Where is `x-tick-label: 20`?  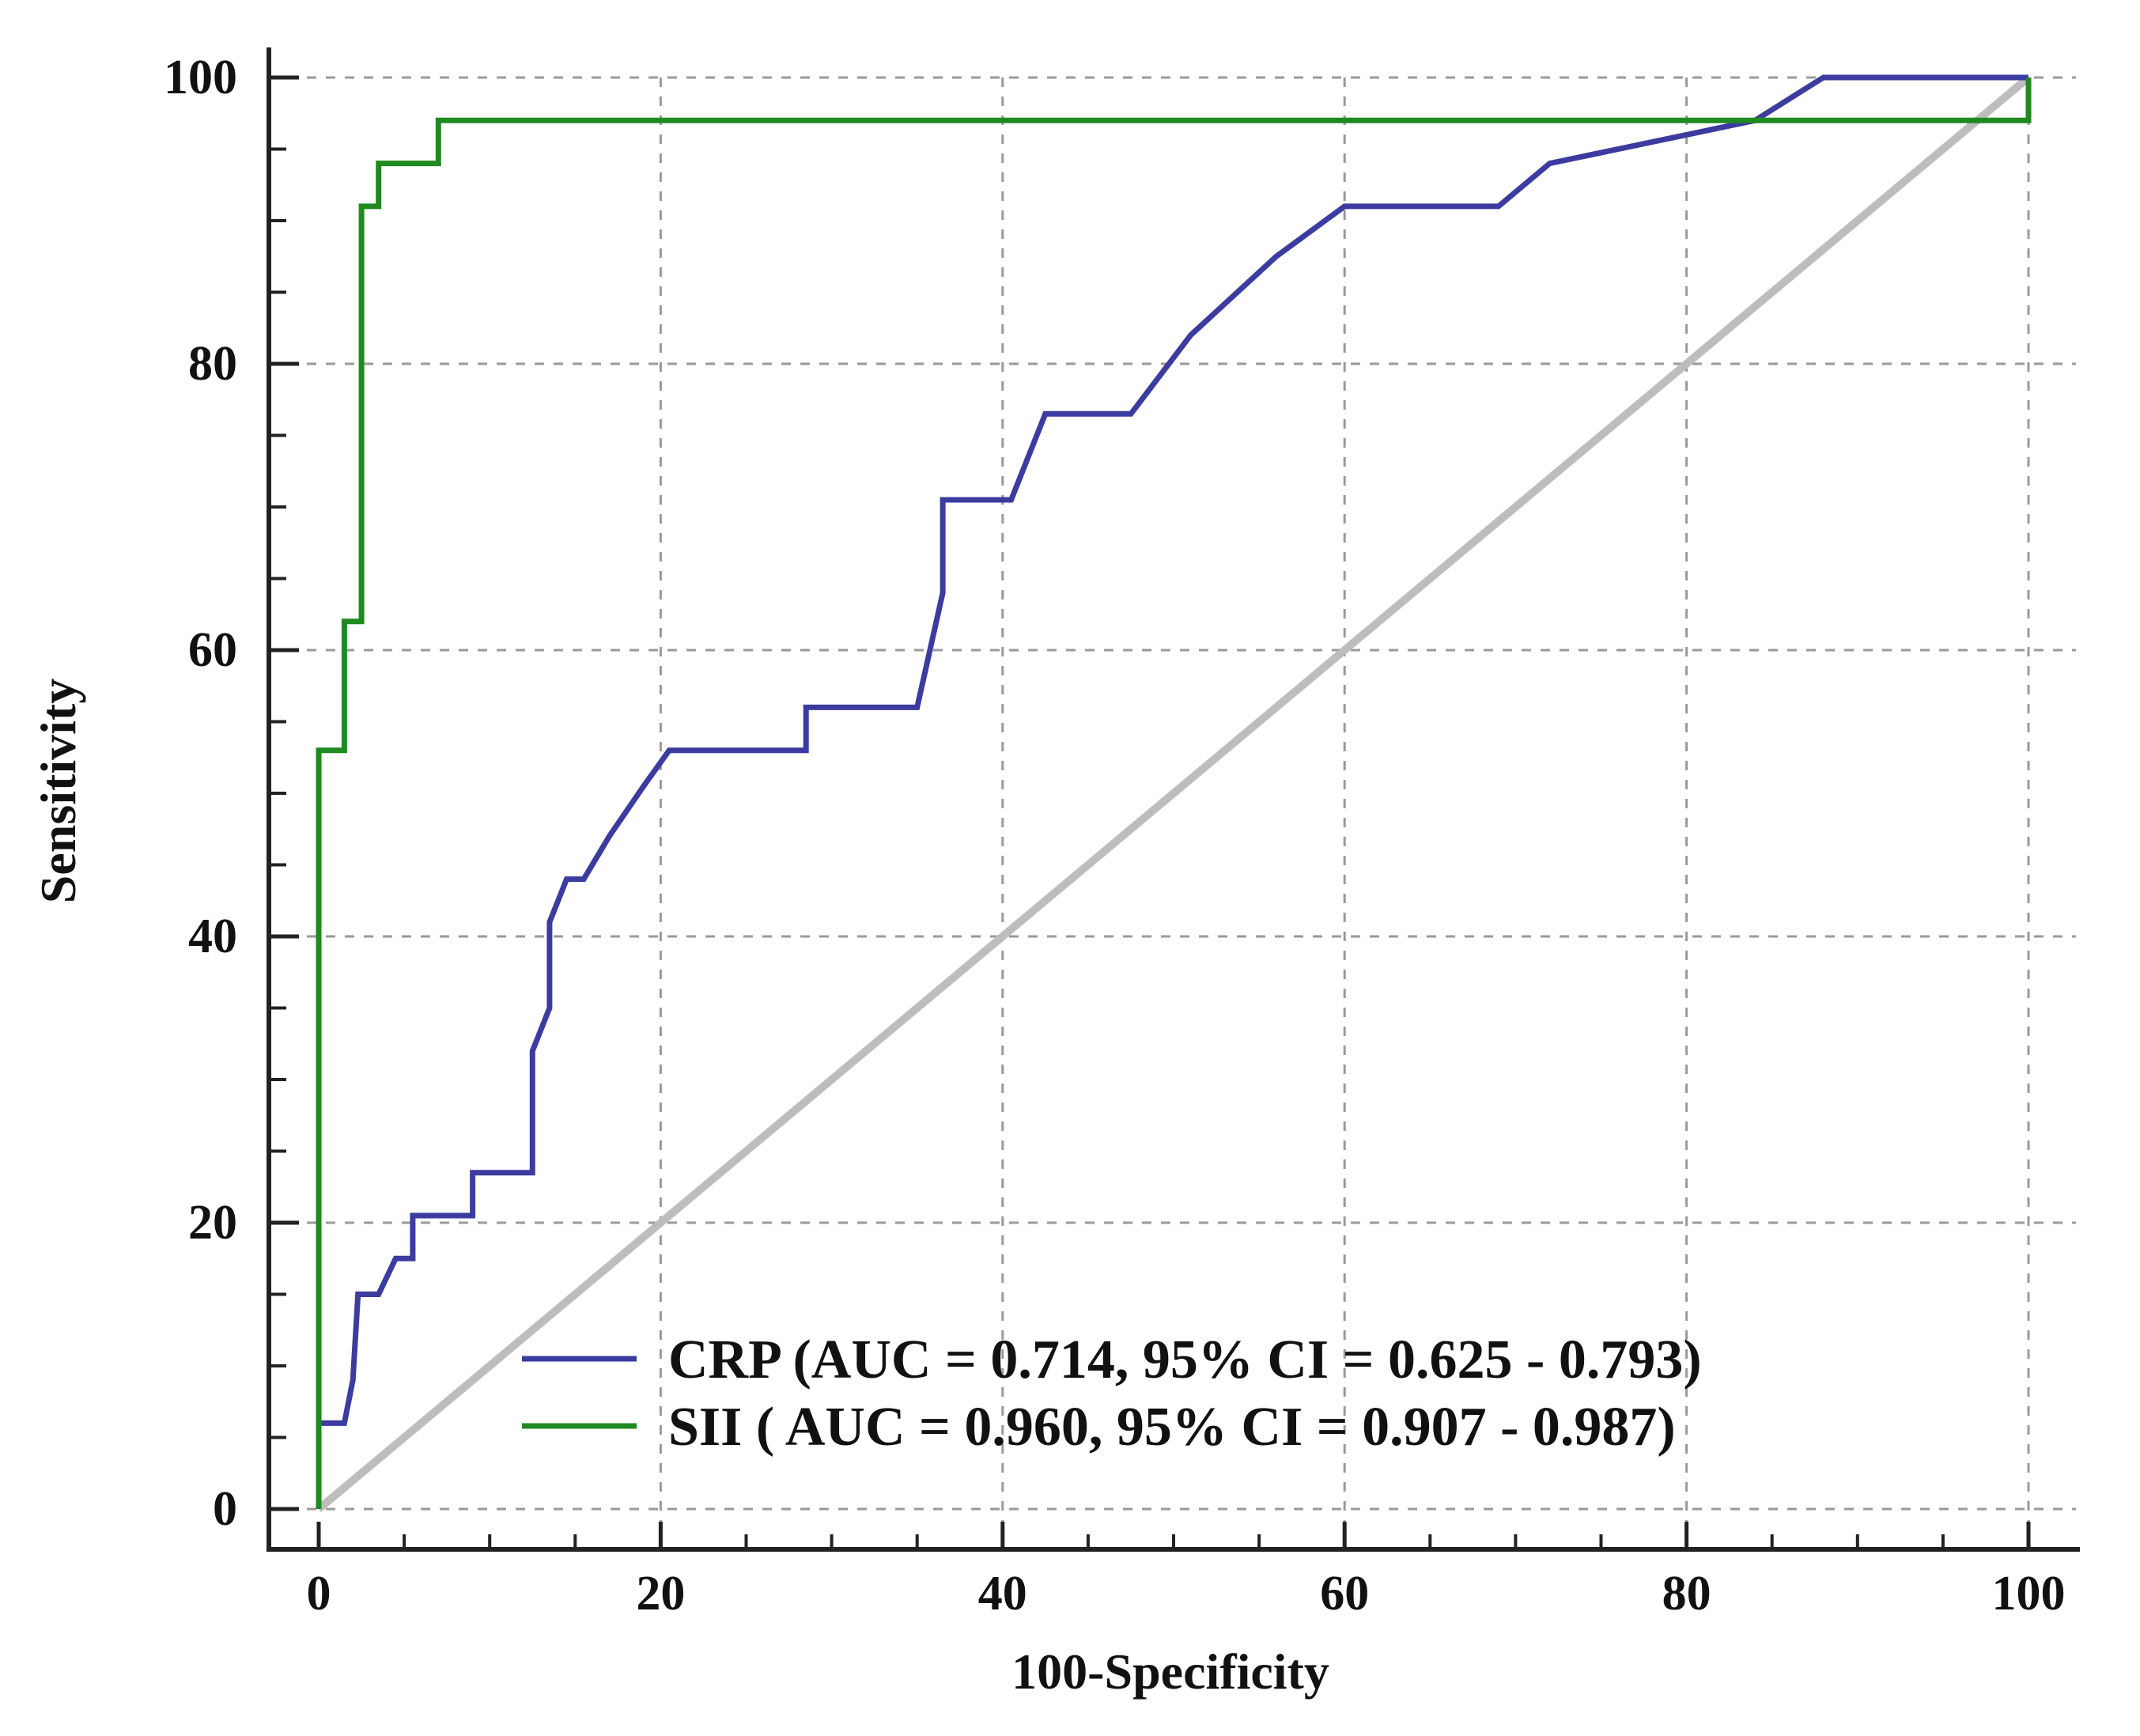 x-tick-label: 20 is located at coordinates (661, 1594).